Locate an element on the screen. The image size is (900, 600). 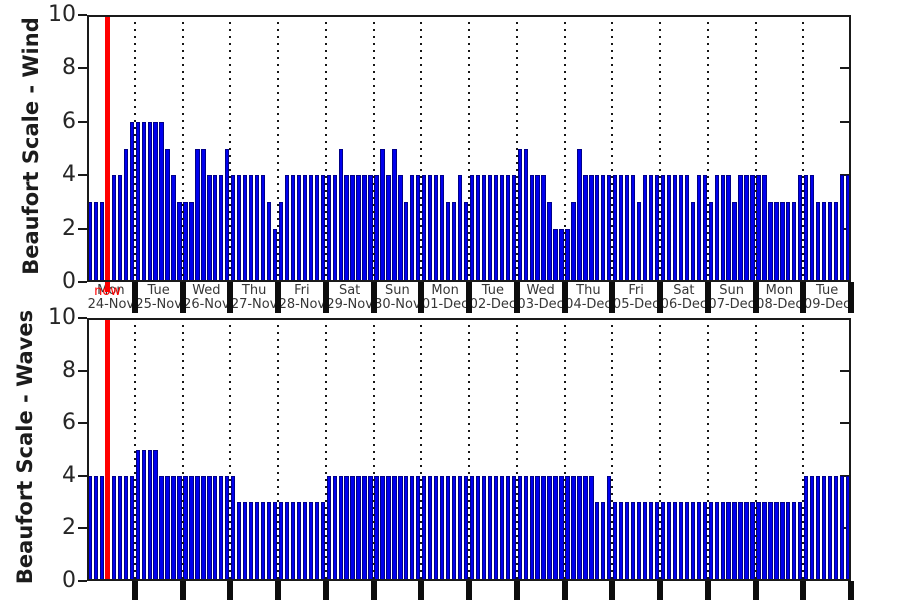
date-label: 25-Nov is located at coordinates (158, 304).